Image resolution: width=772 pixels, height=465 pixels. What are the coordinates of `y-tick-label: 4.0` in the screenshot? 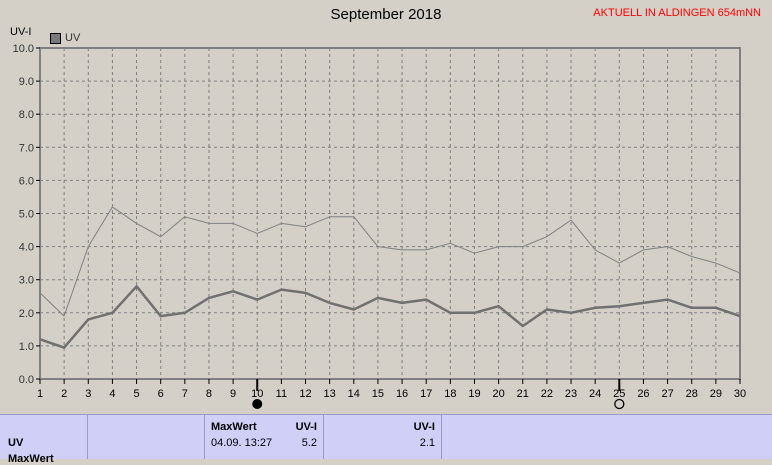 It's located at (26, 248).